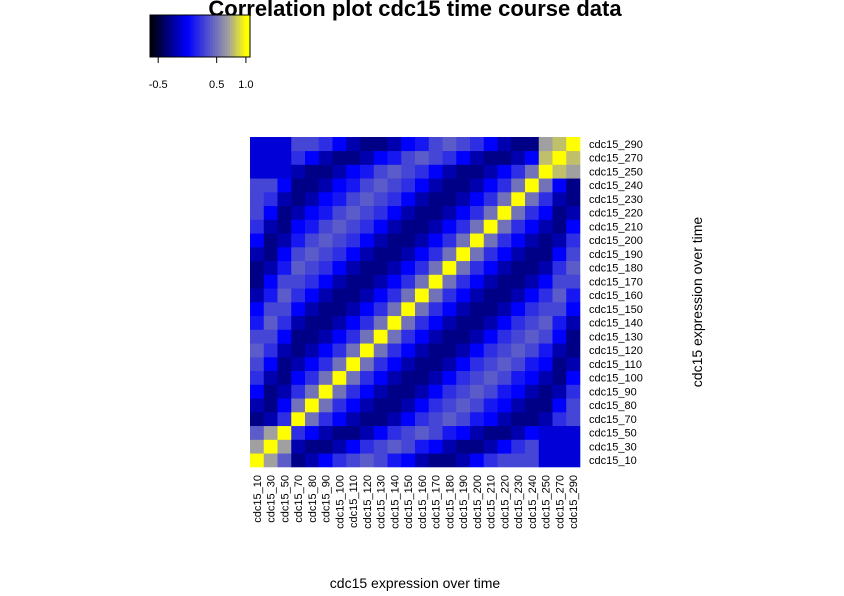 Image resolution: width=844 pixels, height=596 pixels. What do you see at coordinates (613, 434) in the screenshot?
I see `y-tick-label: cdc15_50` at bounding box center [613, 434].